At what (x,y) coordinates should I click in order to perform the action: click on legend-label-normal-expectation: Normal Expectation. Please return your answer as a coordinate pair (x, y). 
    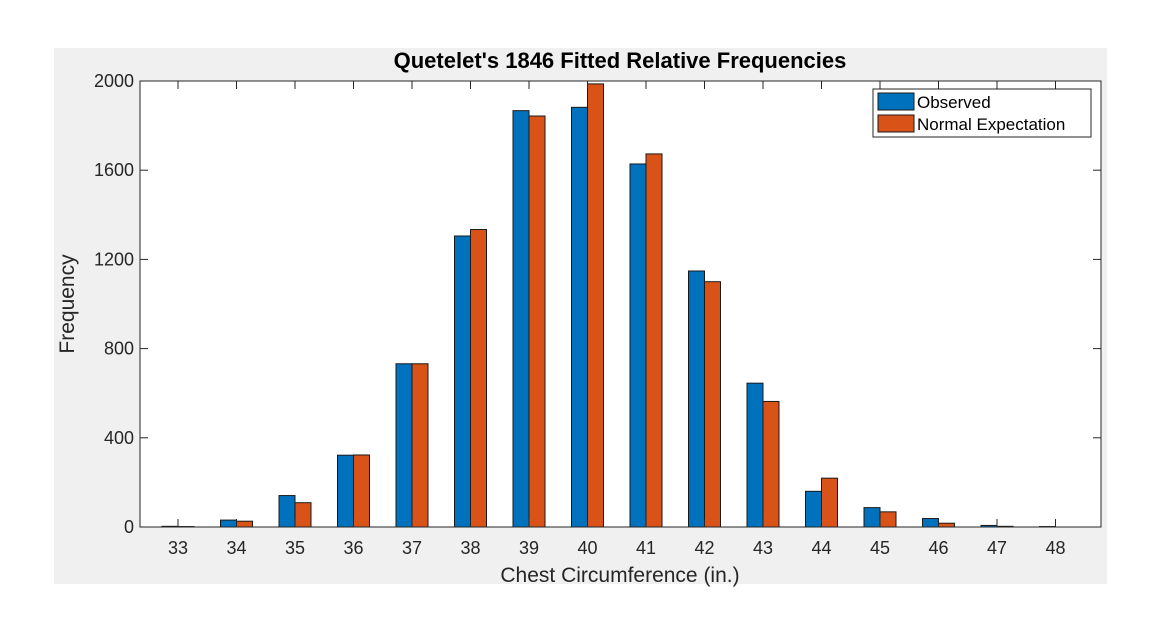
    Looking at the image, I should click on (991, 124).